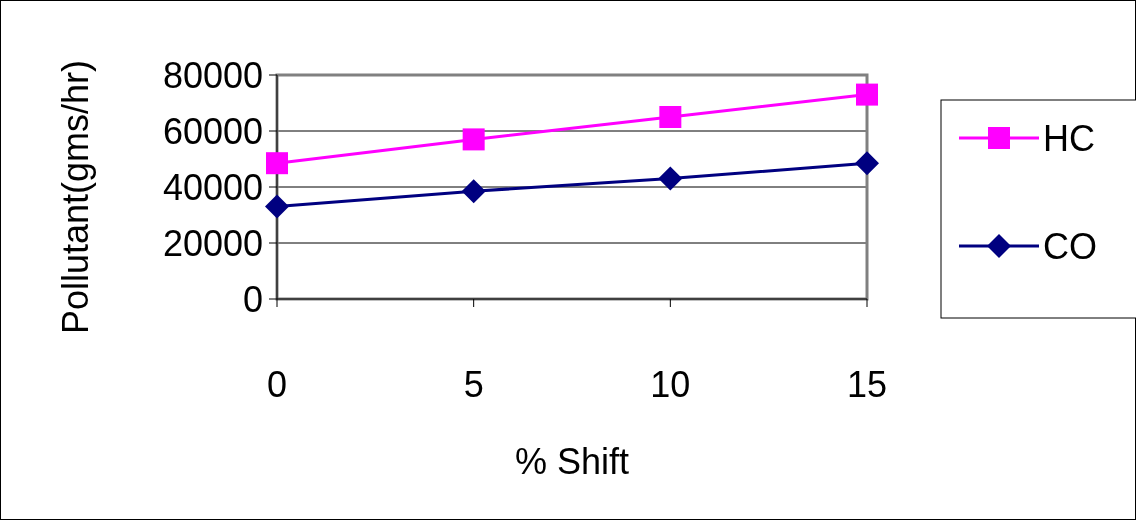  I want to click on x-tick-label: 10, so click(670, 384).